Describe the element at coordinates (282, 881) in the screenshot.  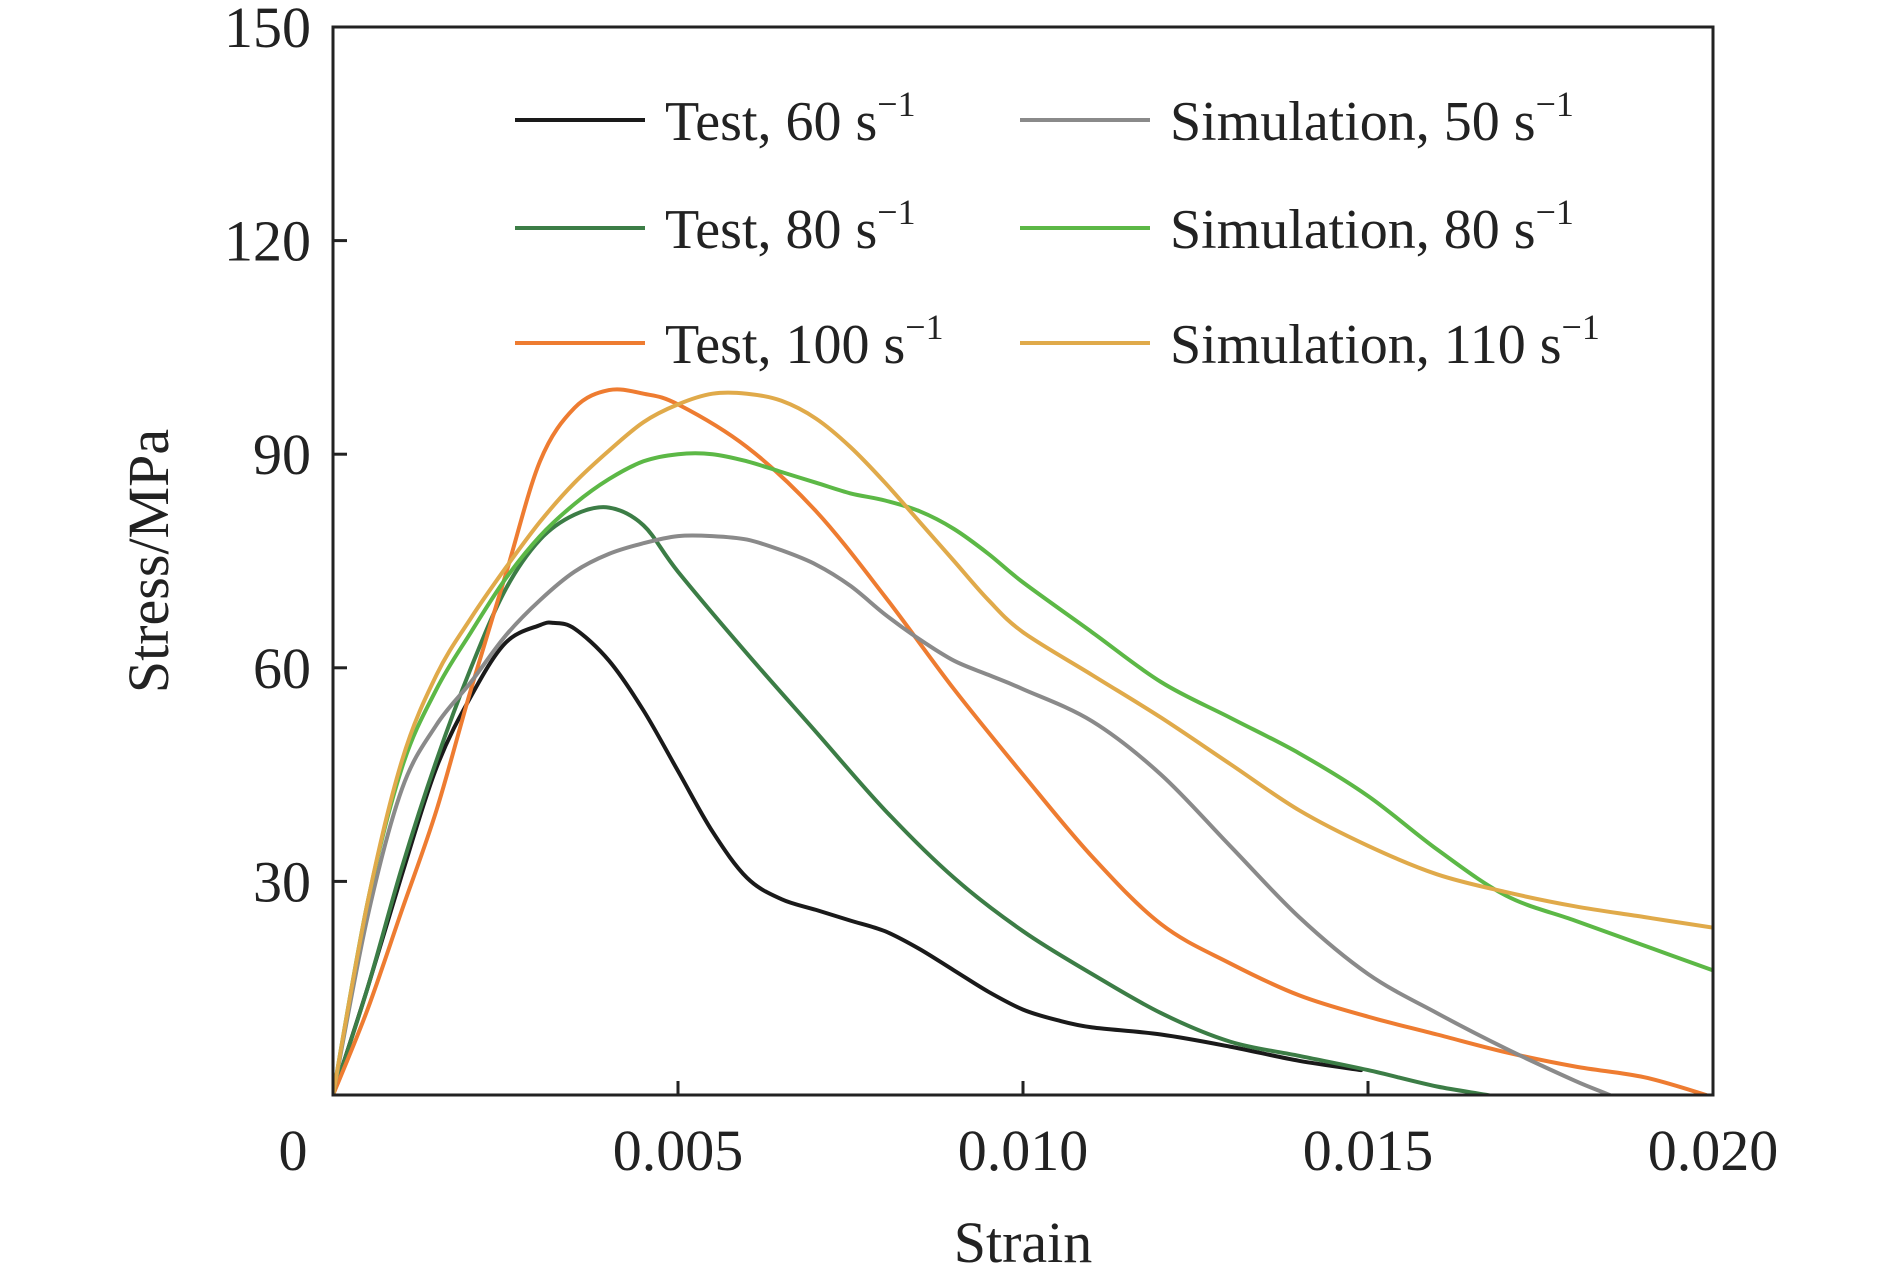
I see `y-tick-label: 30` at that location.